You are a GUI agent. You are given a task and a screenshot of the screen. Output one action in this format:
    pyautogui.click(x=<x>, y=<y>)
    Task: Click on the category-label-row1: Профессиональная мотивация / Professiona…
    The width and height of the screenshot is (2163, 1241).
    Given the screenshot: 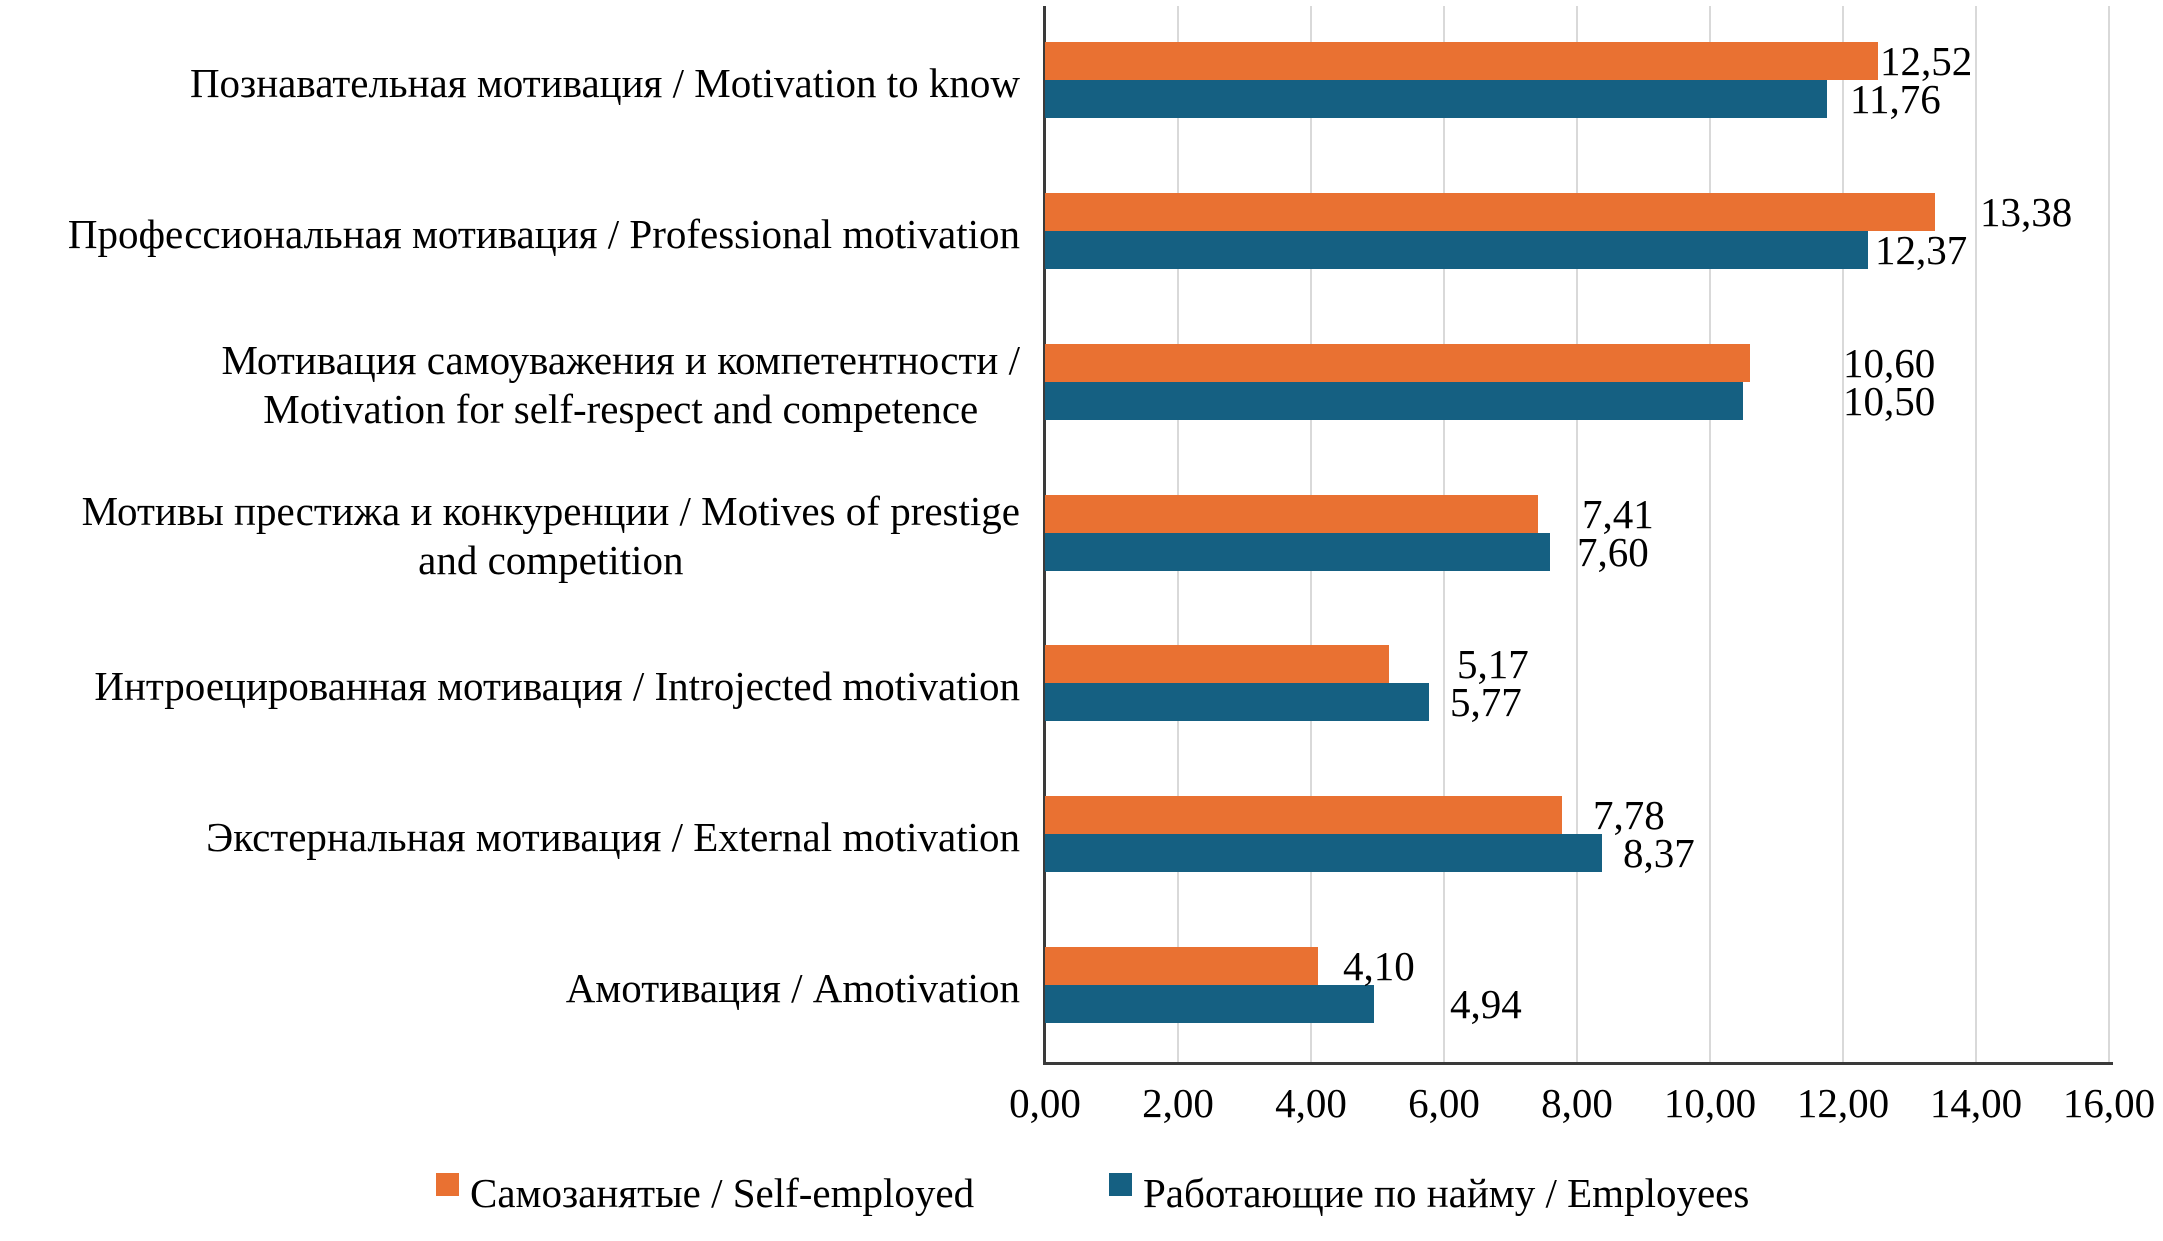 What is the action you would take?
    pyautogui.click(x=543, y=234)
    